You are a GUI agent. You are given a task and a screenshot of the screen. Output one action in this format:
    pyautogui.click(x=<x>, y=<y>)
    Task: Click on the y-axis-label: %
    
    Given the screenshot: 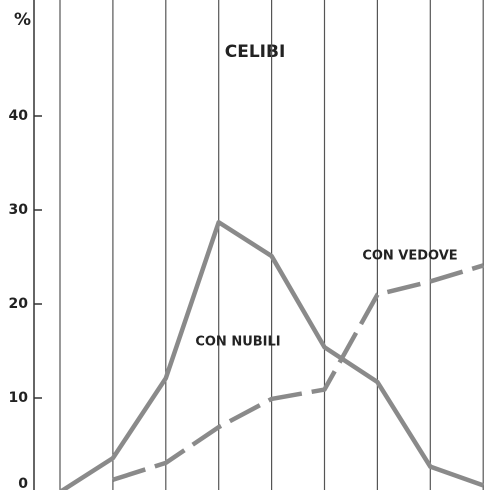 What is the action you would take?
    pyautogui.click(x=22, y=20)
    